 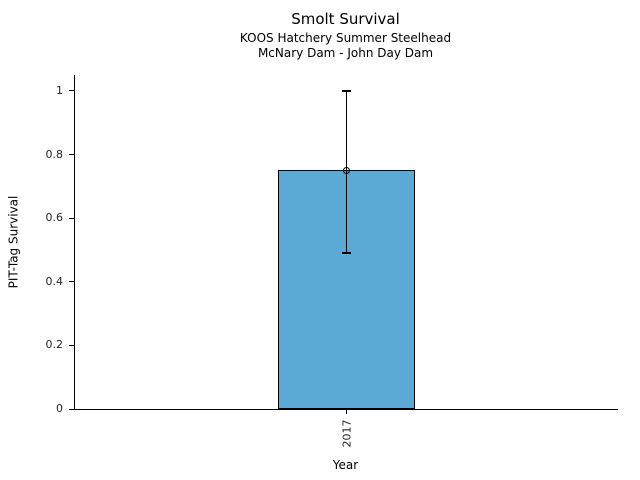 What do you see at coordinates (59, 408) in the screenshot?
I see `y-tick-label: 0` at bounding box center [59, 408].